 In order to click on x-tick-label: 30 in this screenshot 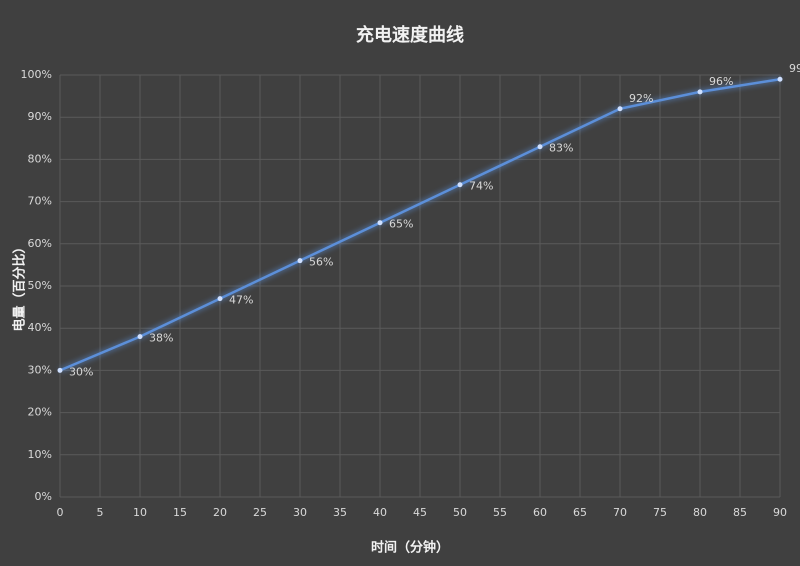, I will do `click(300, 512)`.